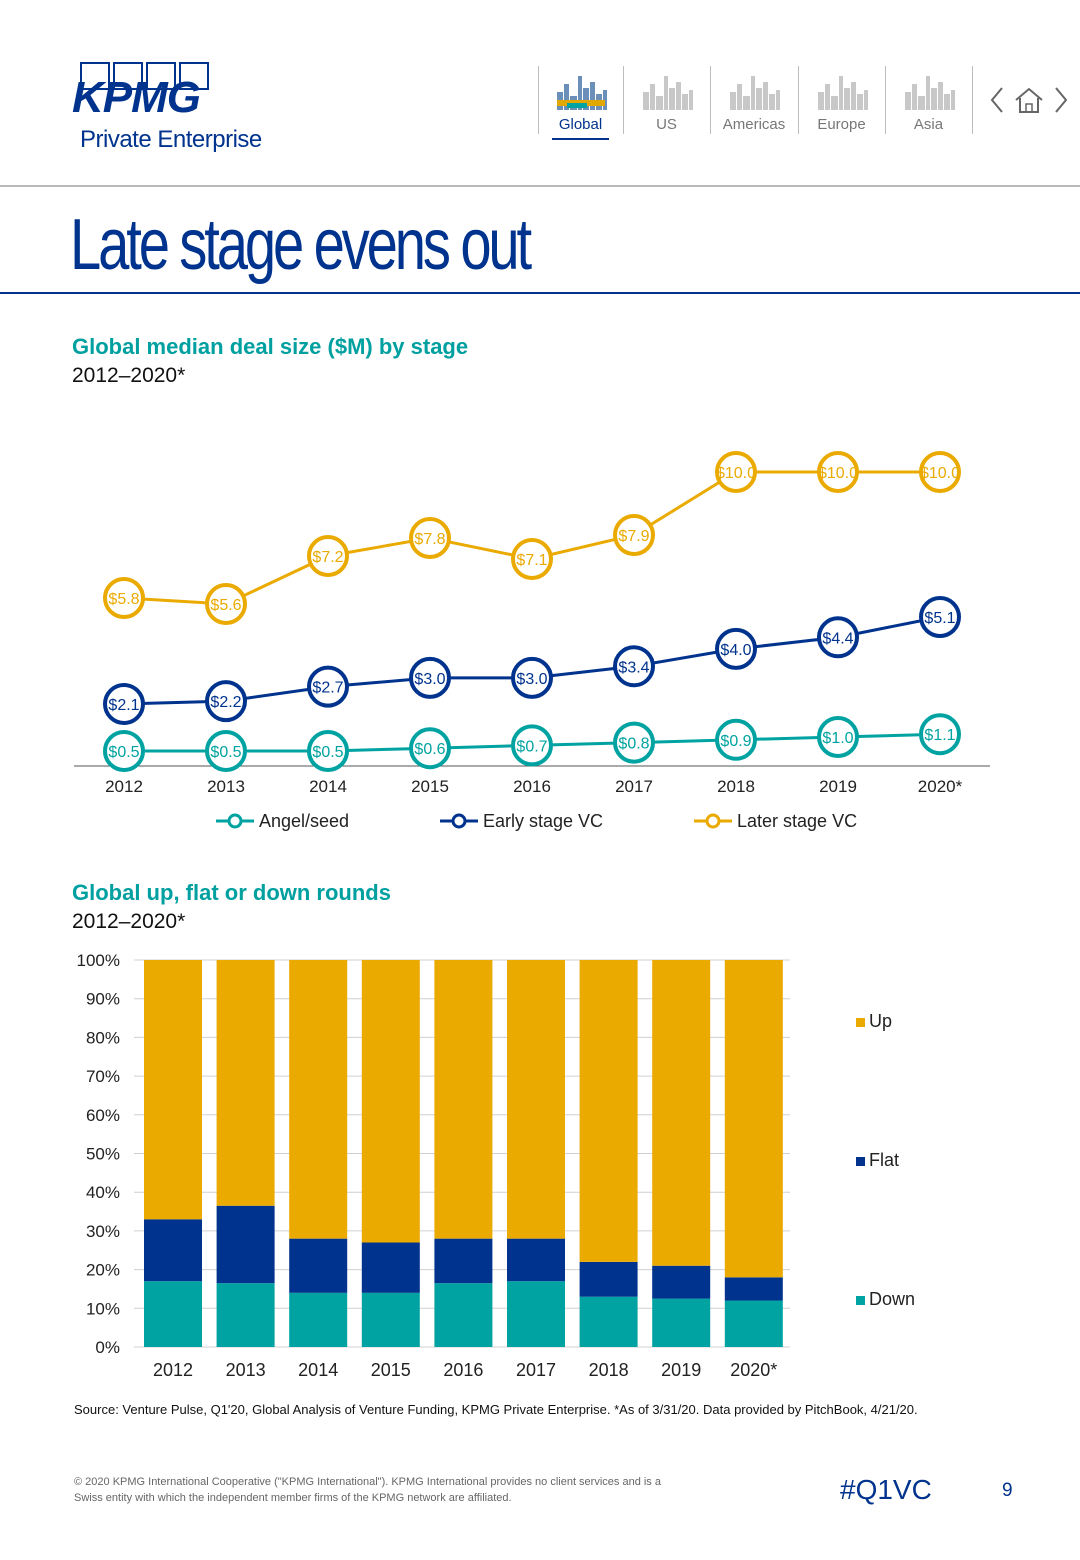 This screenshot has height=1560, width=1080. Describe the element at coordinates (103, 1076) in the screenshot. I see `y-tick-label: 70%` at that location.